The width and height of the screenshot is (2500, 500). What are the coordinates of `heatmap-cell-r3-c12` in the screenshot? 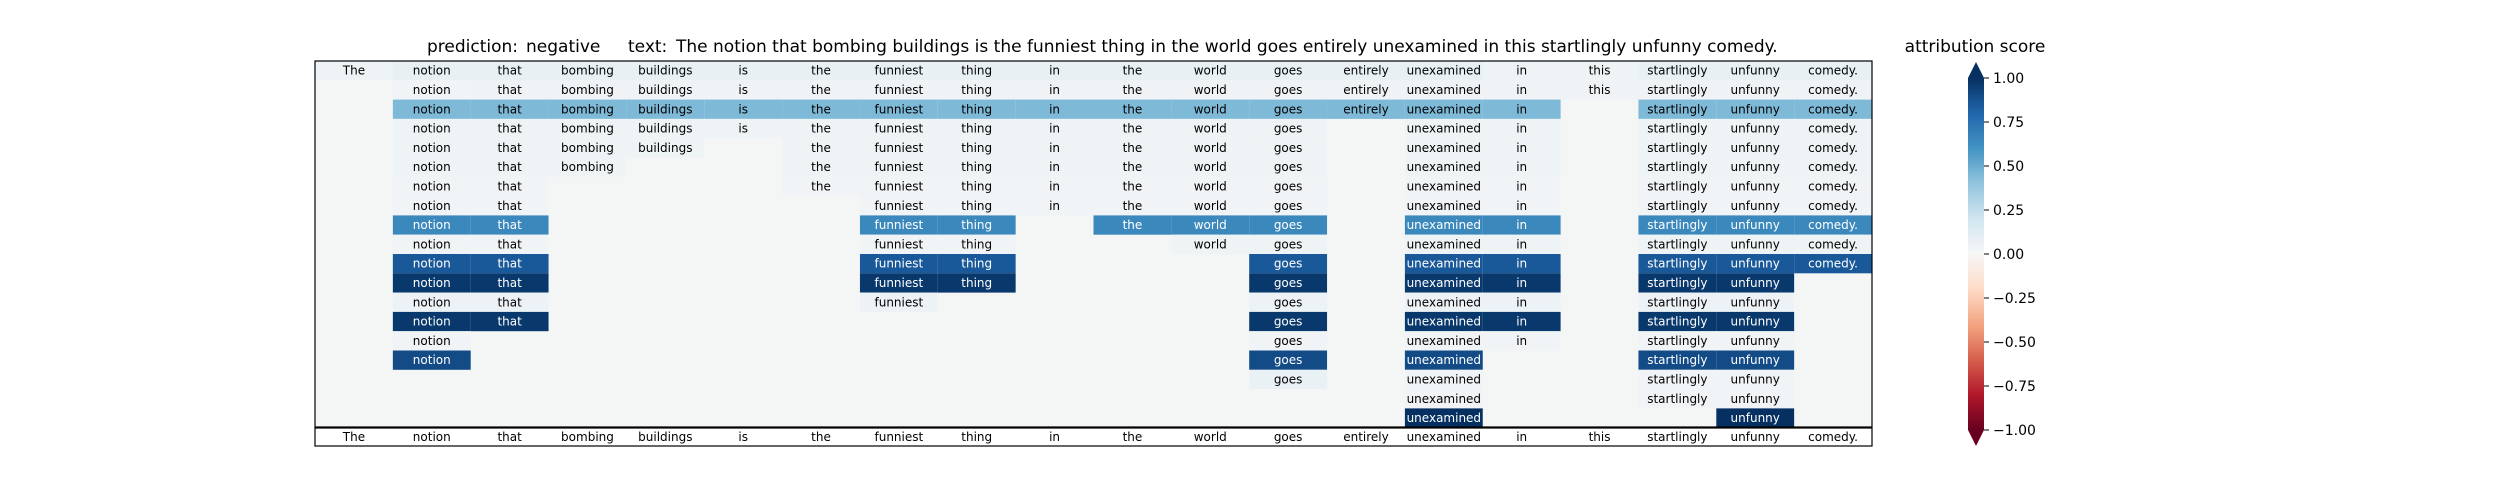 It's located at (1288, 128).